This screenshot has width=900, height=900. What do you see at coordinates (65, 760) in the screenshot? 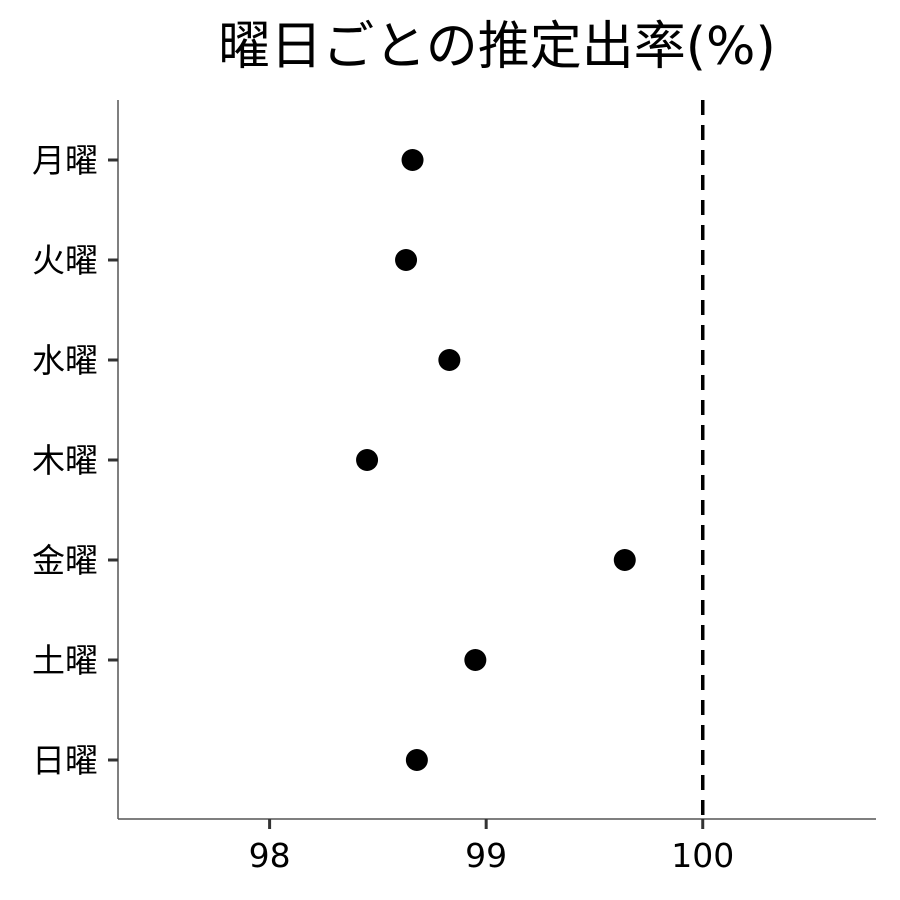
I see `y-tick-label: 日曜` at bounding box center [65, 760].